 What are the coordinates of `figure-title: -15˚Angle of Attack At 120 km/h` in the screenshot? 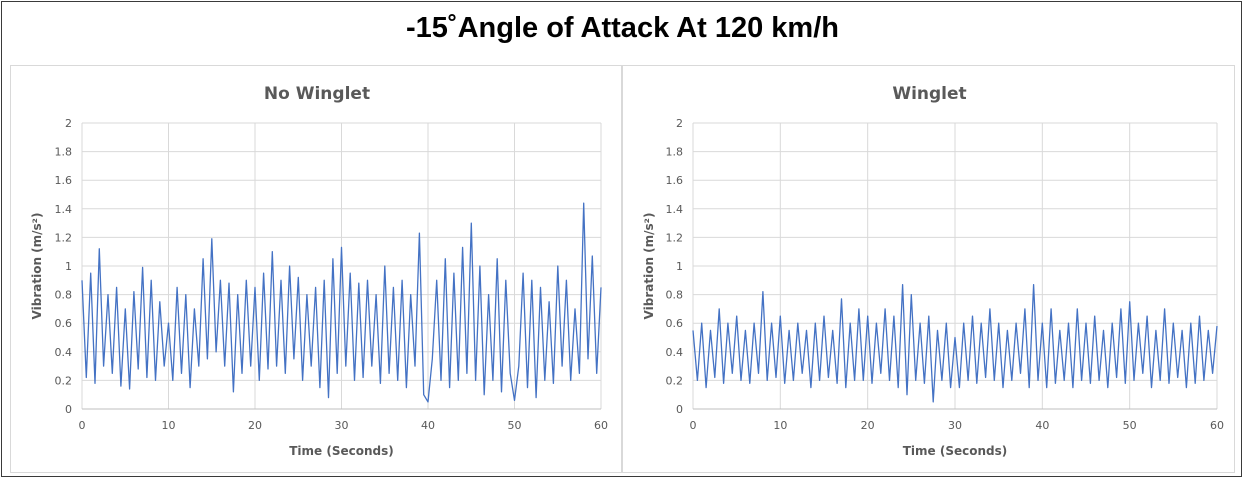 It's located at (622, 28).